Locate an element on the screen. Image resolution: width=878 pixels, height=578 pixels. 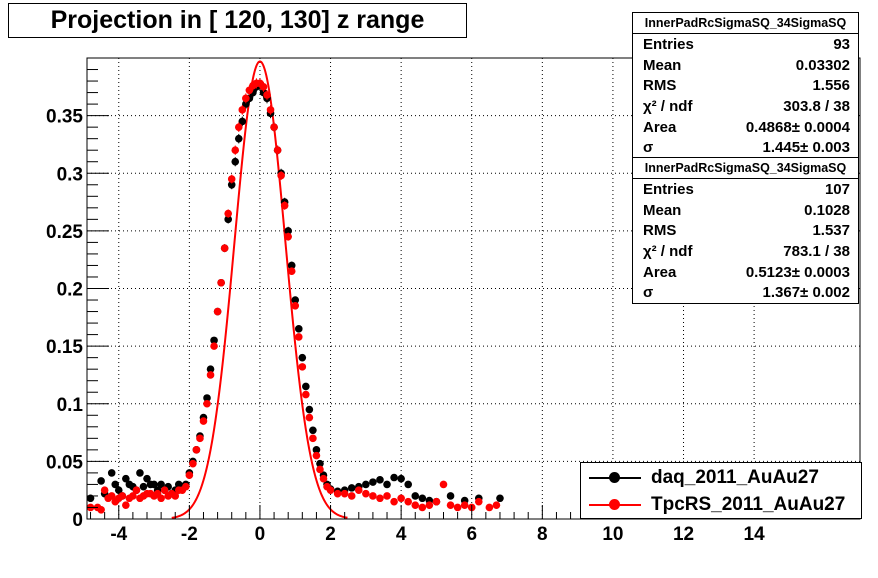
stats-row-mean: Mean 0.1028 is located at coordinates (745, 210).